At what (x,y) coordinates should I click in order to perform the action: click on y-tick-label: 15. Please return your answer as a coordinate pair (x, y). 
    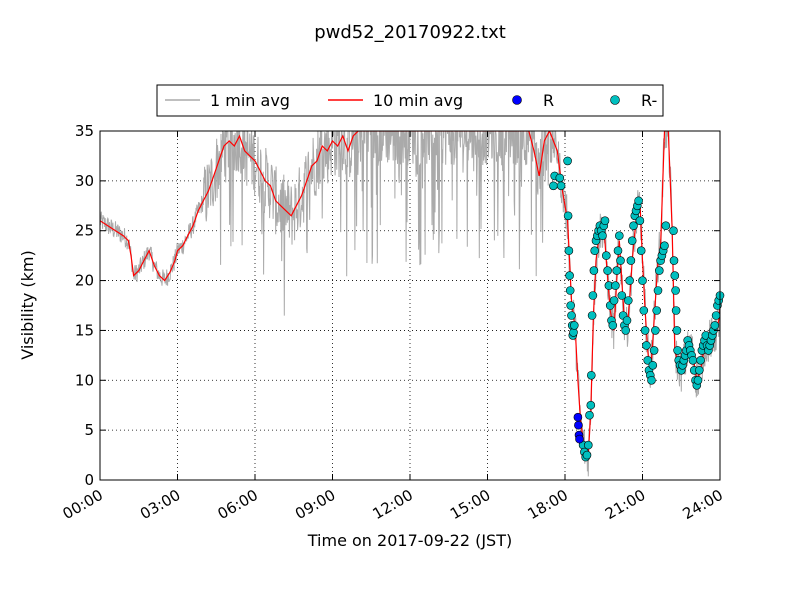
    Looking at the image, I should click on (84, 330).